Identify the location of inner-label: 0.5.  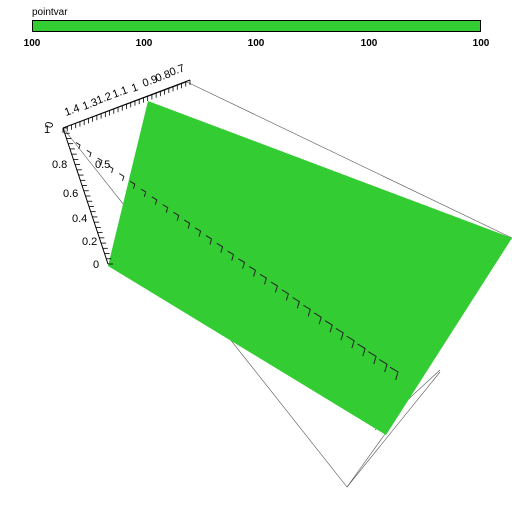
(102, 165).